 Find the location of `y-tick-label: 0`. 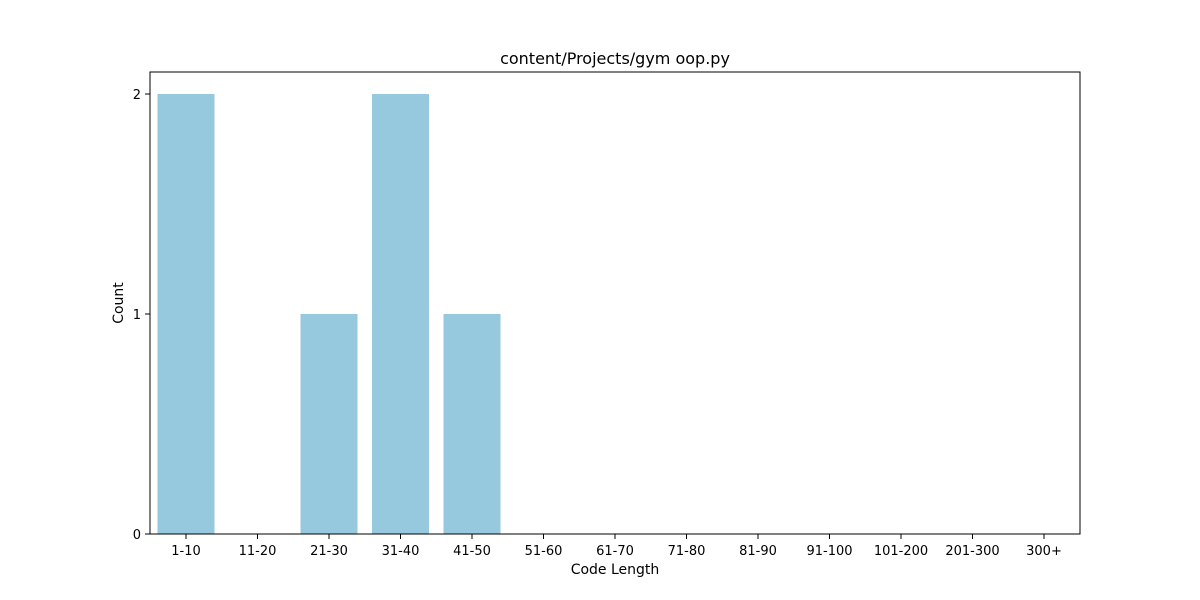

y-tick-label: 0 is located at coordinates (137, 535).